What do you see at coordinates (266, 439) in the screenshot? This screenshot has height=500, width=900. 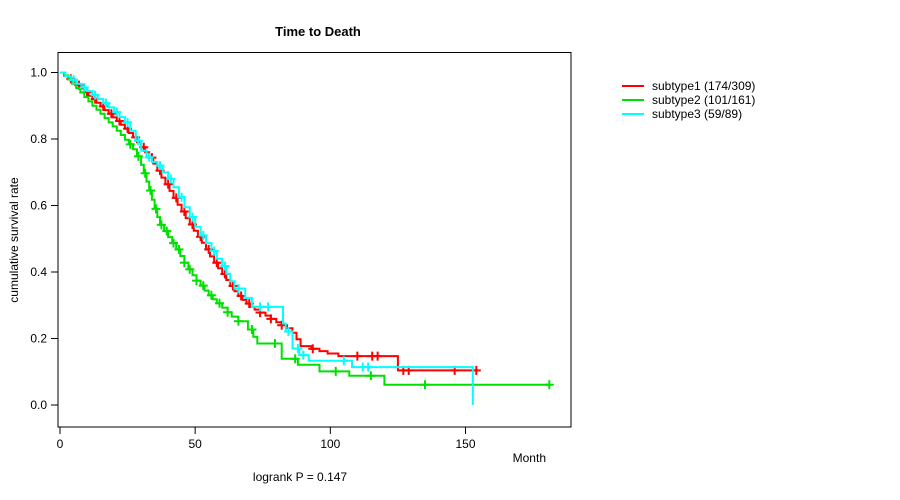 I see `x-axis: 0 50 100 150` at bounding box center [266, 439].